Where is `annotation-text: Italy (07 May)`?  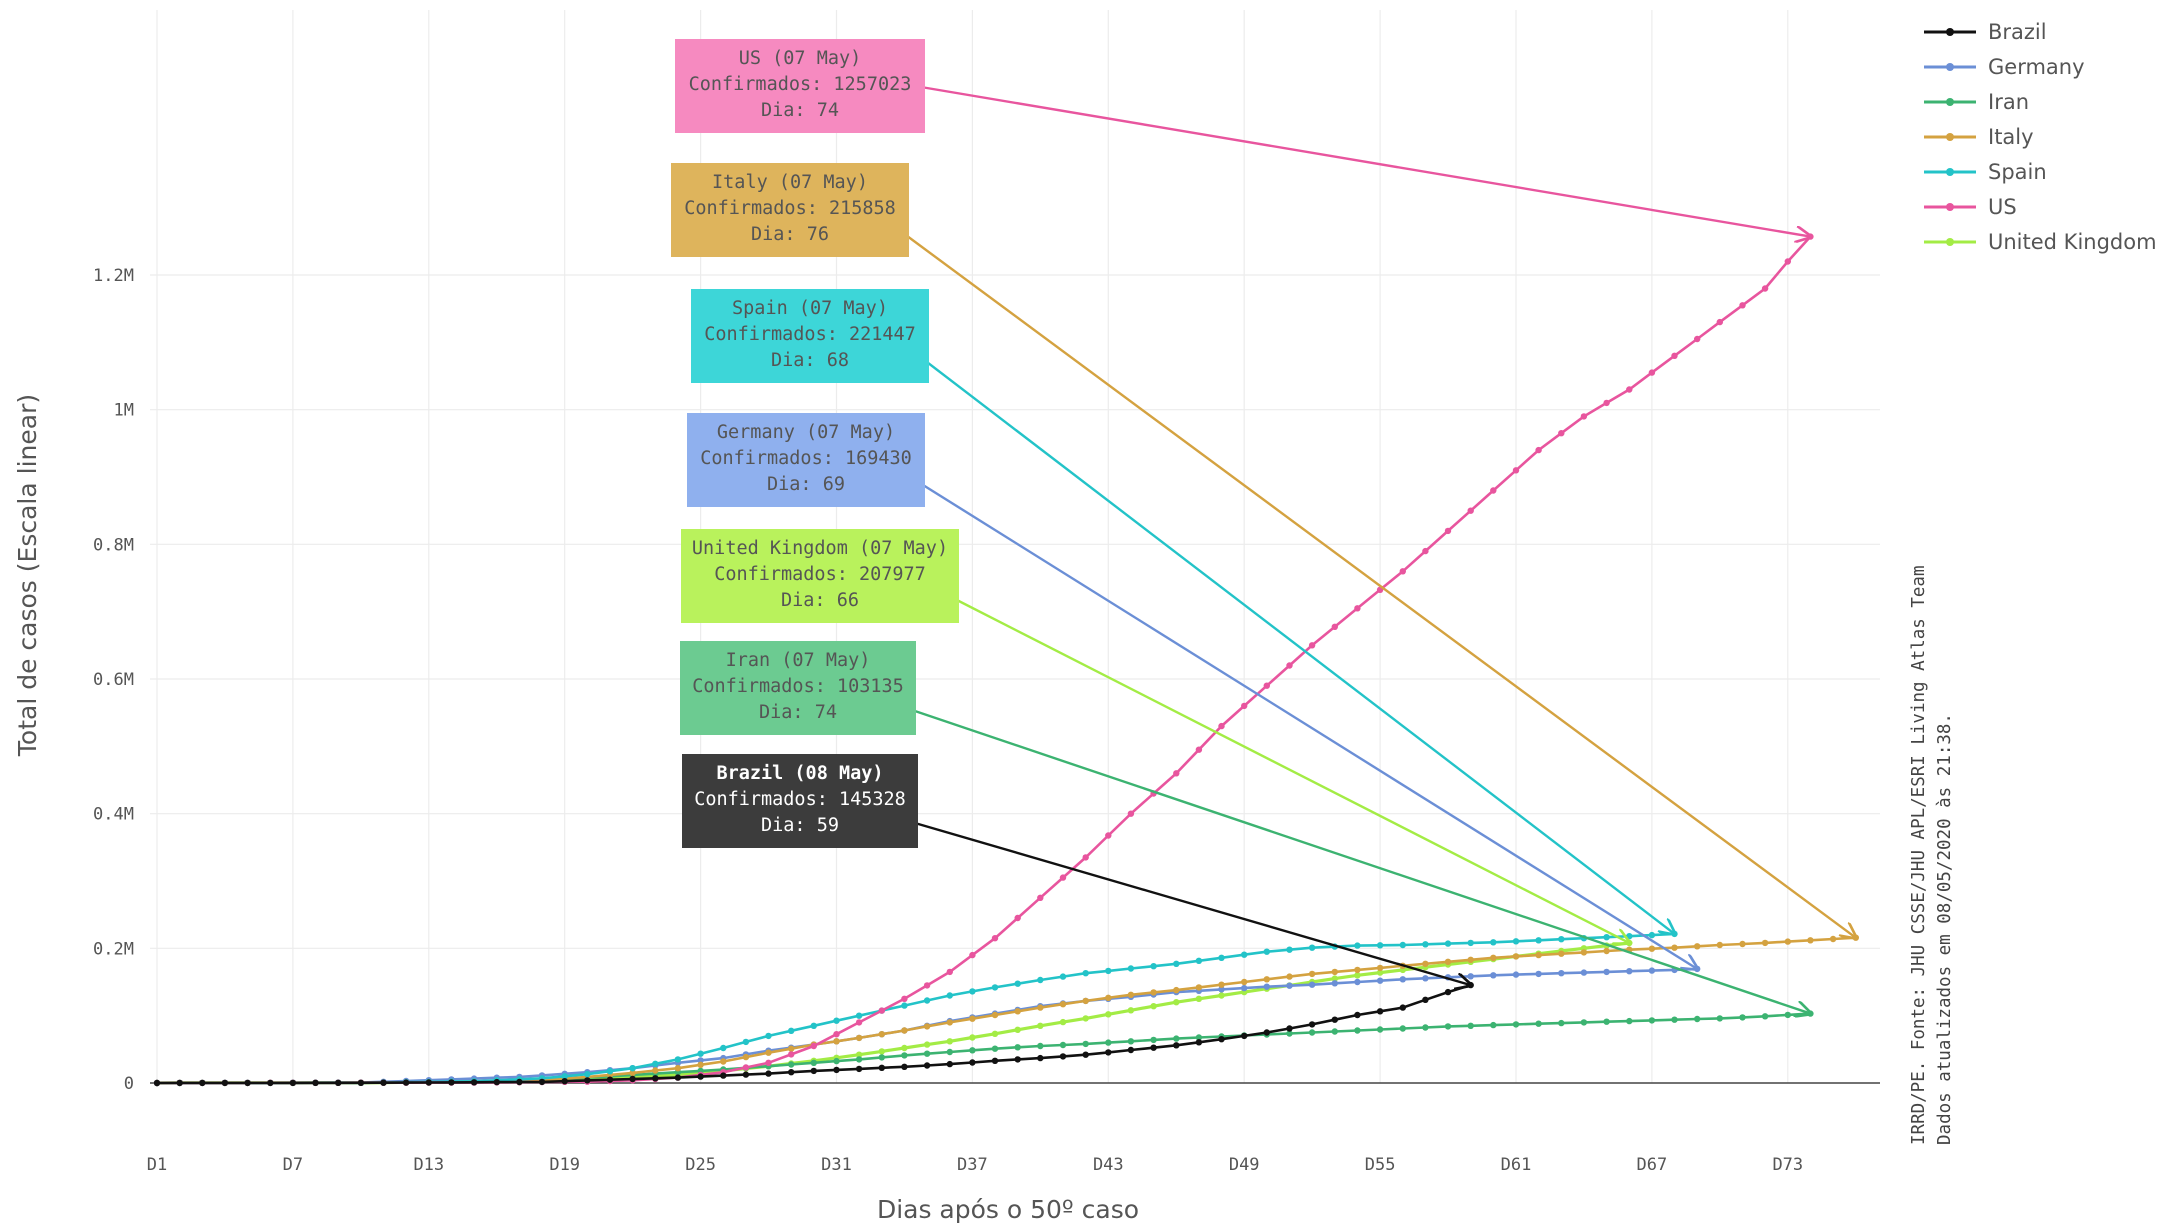 annotation-text: Italy (07 May) is located at coordinates (790, 182).